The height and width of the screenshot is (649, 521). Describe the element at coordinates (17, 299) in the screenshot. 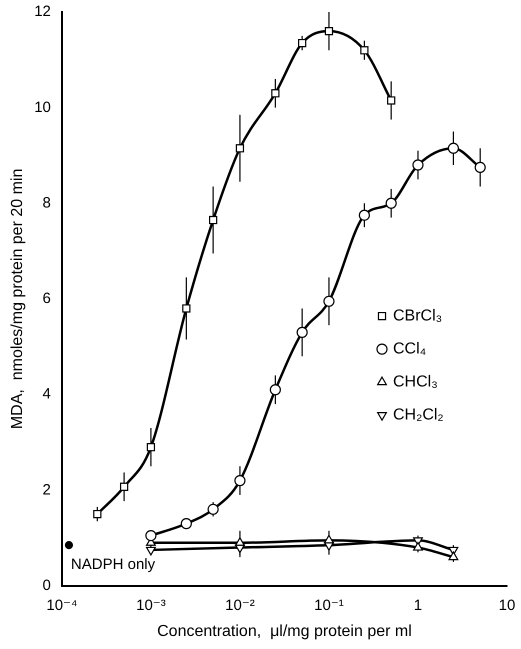

I see `y-axis-title: MDA, nmoles/mg protein per 20 min` at that location.